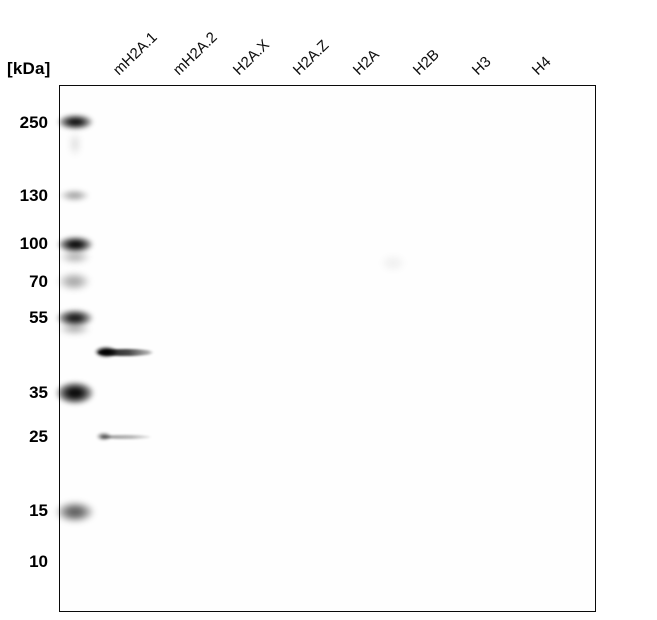  What do you see at coordinates (104, 436) in the screenshot?
I see `sample-band-mh2a1-25kda-cap` at bounding box center [104, 436].